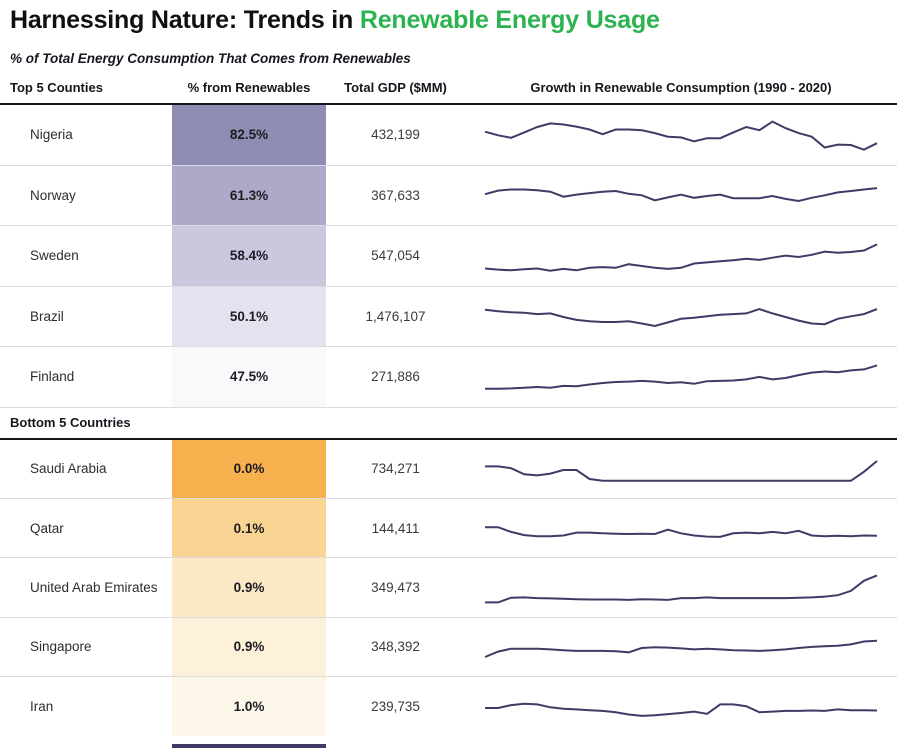 The width and height of the screenshot is (897, 748). Describe the element at coordinates (448, 647) in the screenshot. I see `table-row: Singapore 0.9% 348,392` at that location.